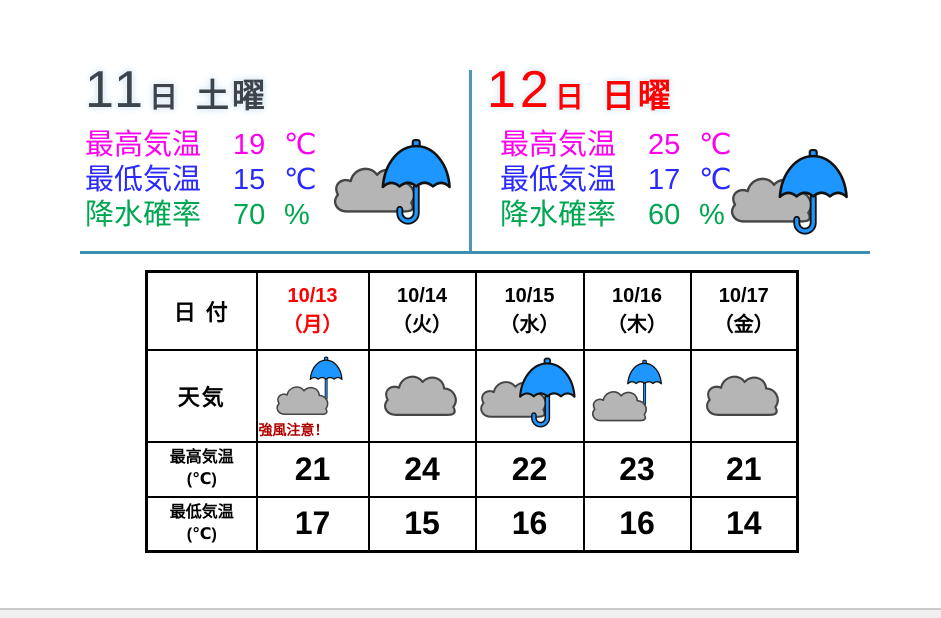 The height and width of the screenshot is (618, 941). What do you see at coordinates (470, 613) in the screenshot?
I see `slide-bottom-edge` at bounding box center [470, 613].